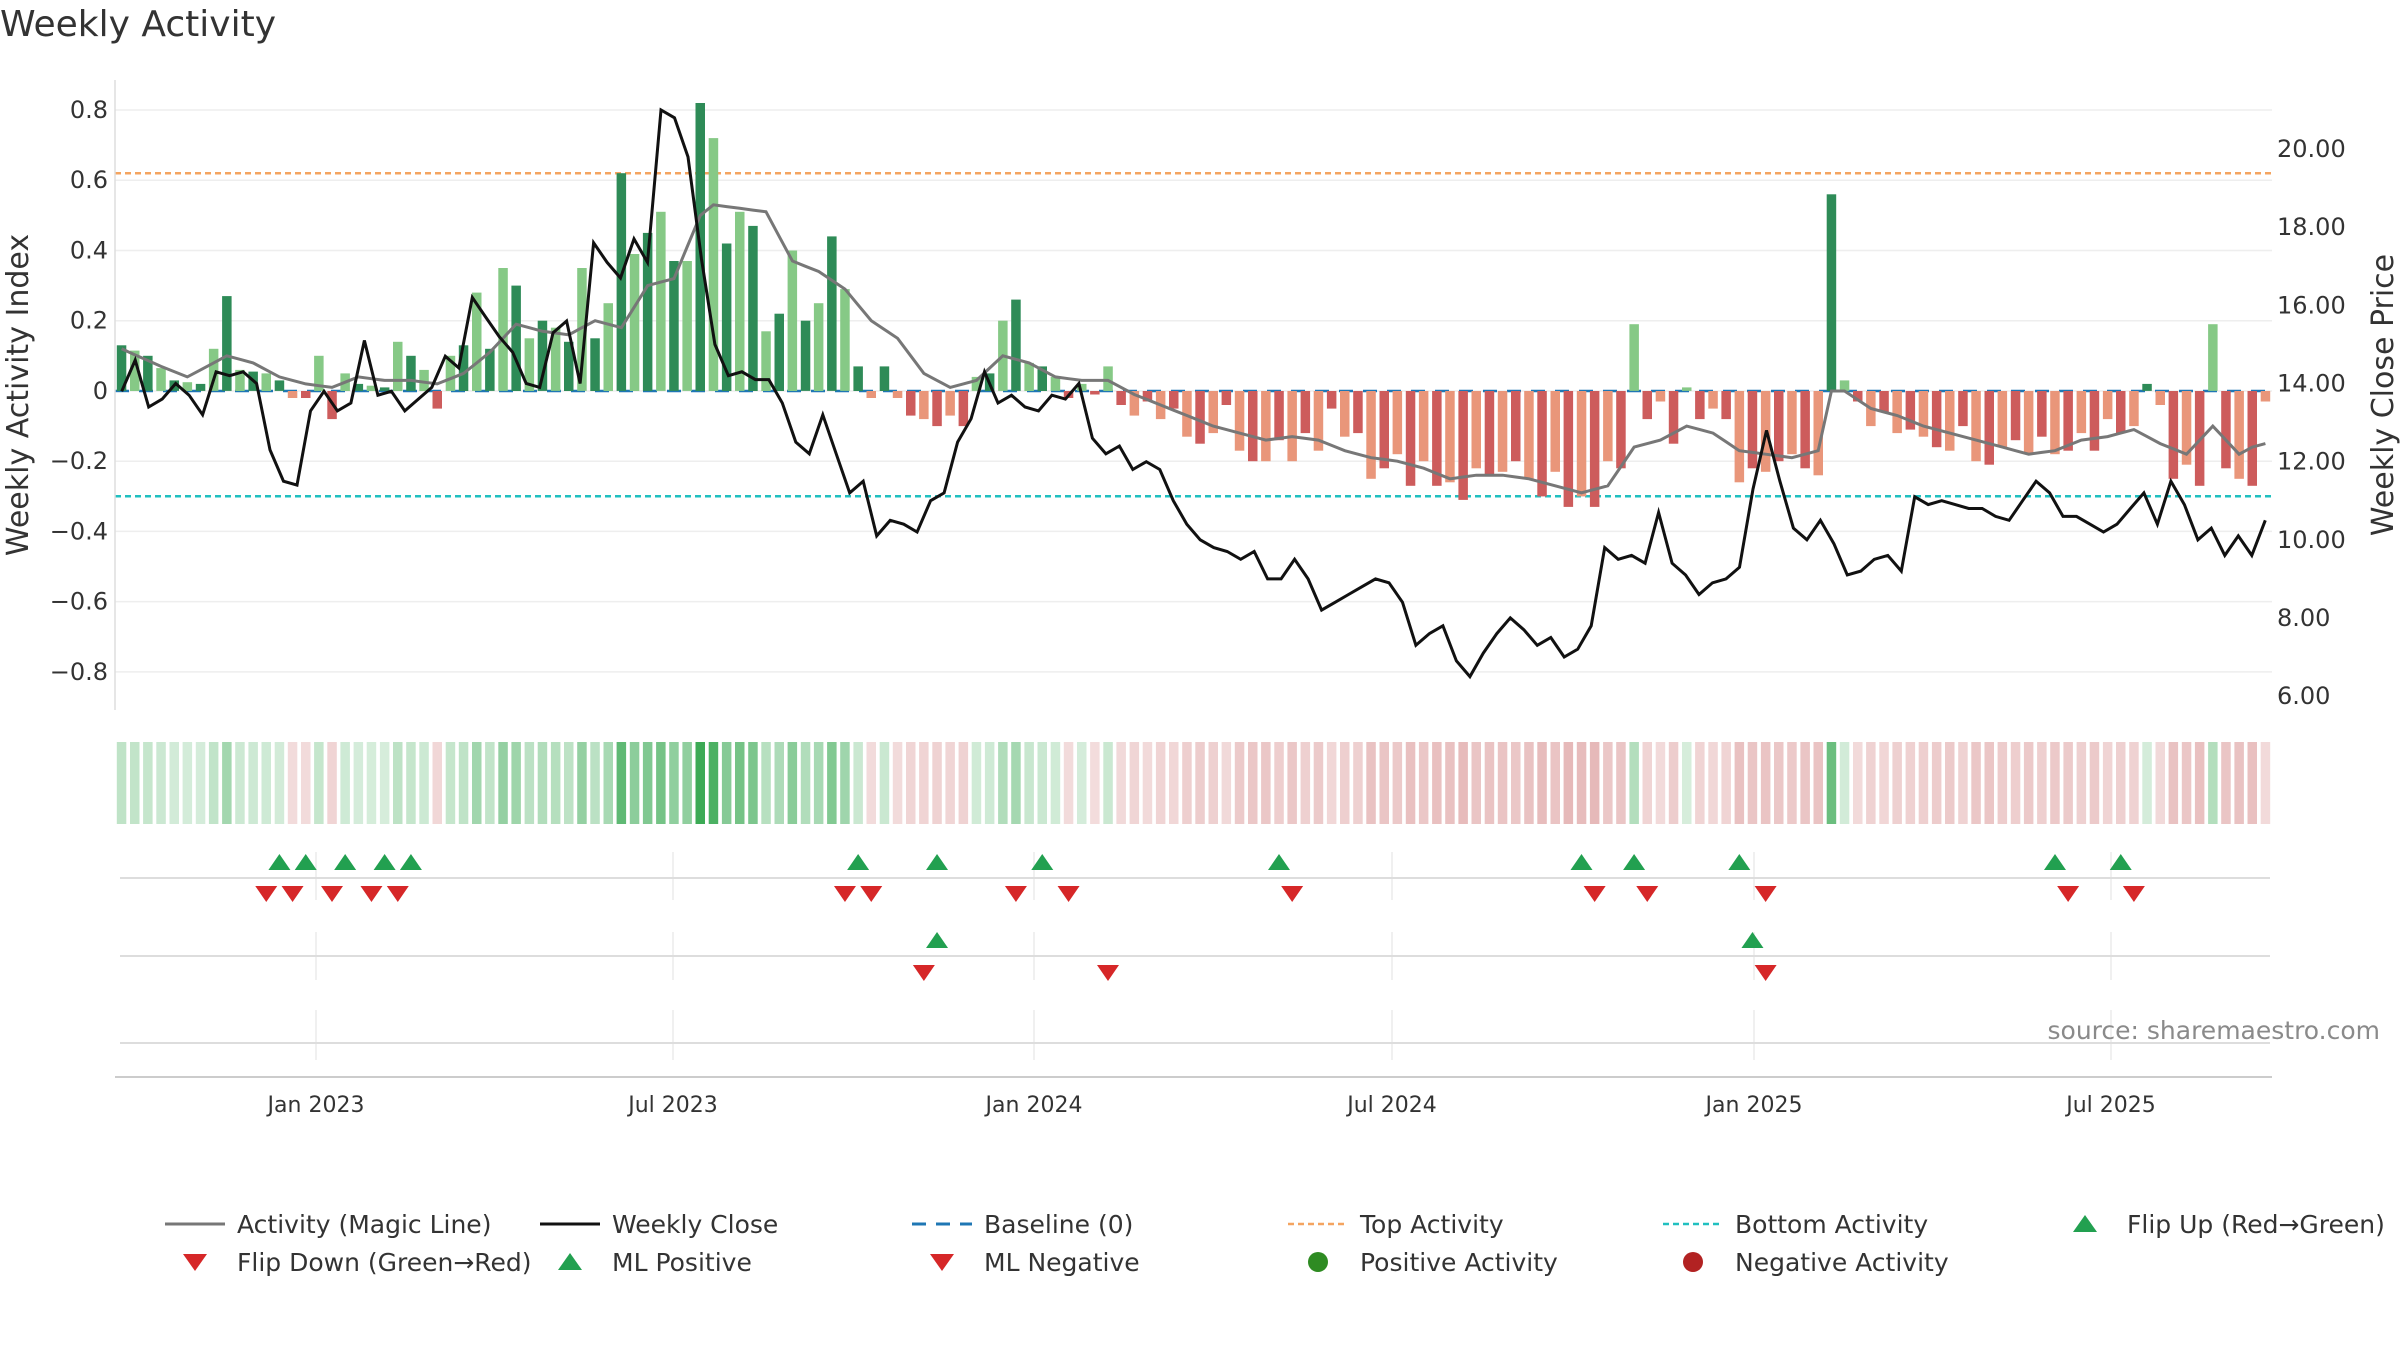  What do you see at coordinates (89, 110) in the screenshot?
I see `left-tick-label: 0.8` at bounding box center [89, 110].